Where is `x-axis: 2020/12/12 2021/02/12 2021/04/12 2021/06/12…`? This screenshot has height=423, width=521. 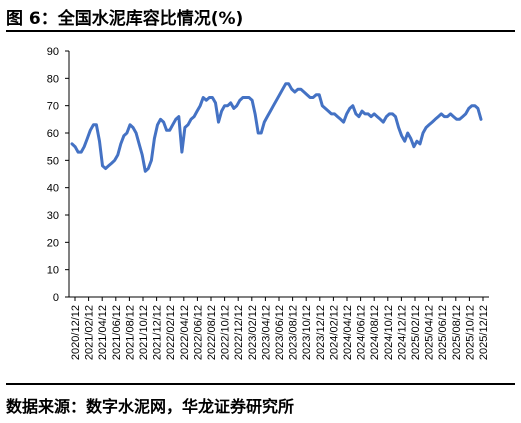 x-axis: 2020/12/12 2021/02/12 2021/04/12 2021/06/12… is located at coordinates (279, 328).